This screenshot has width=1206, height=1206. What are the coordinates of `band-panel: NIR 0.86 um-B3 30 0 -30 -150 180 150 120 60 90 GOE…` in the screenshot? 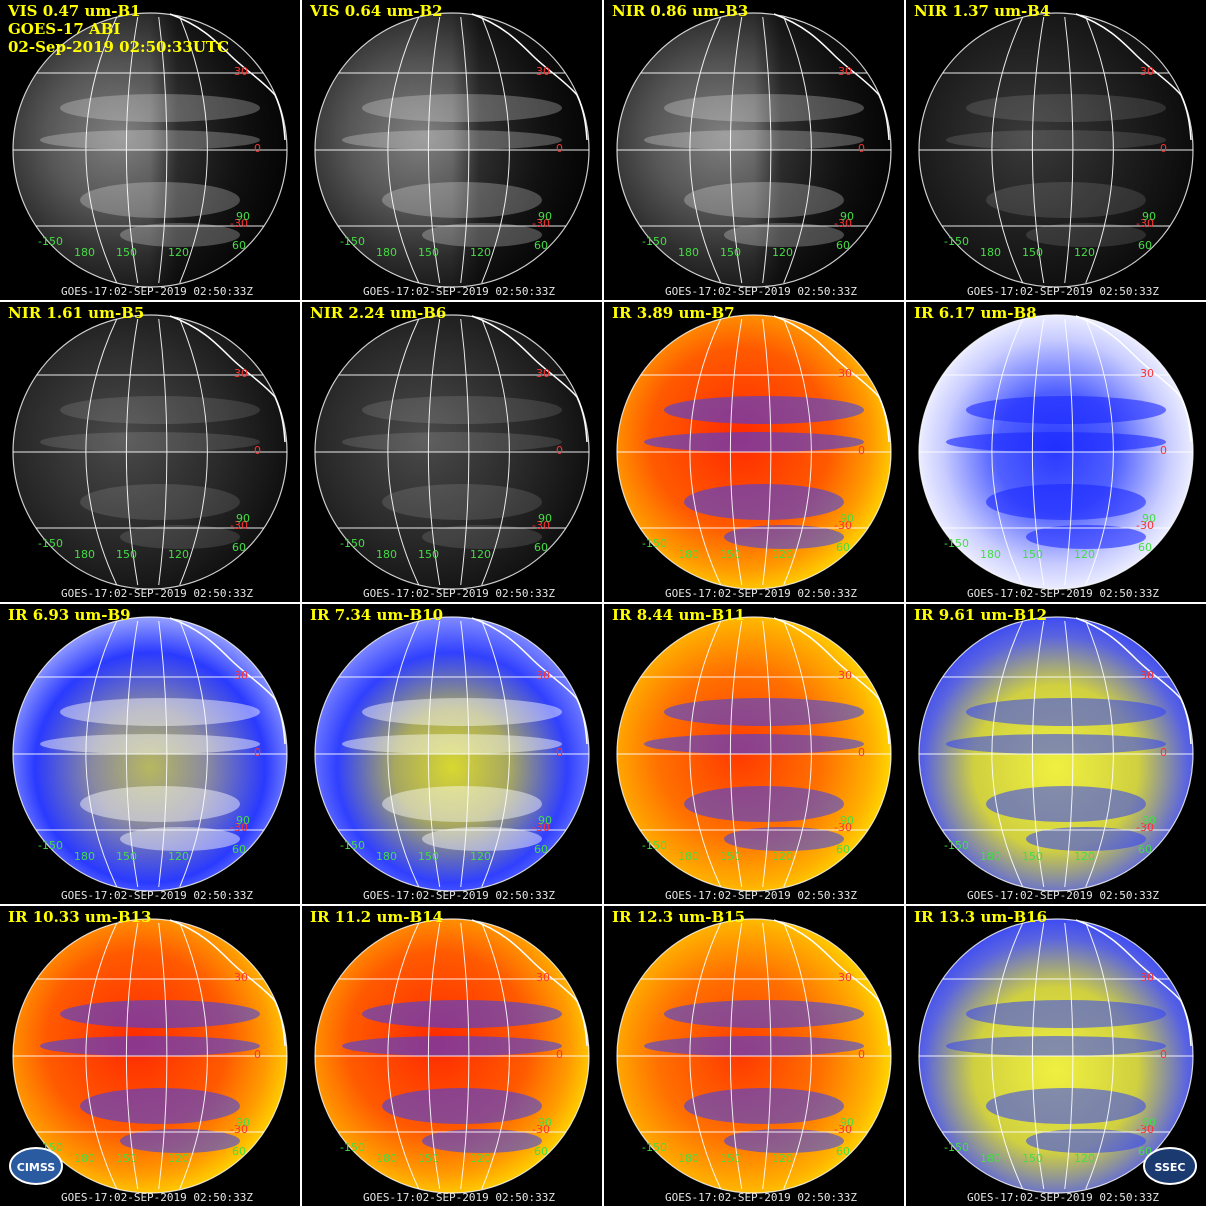 It's located at (754, 150).